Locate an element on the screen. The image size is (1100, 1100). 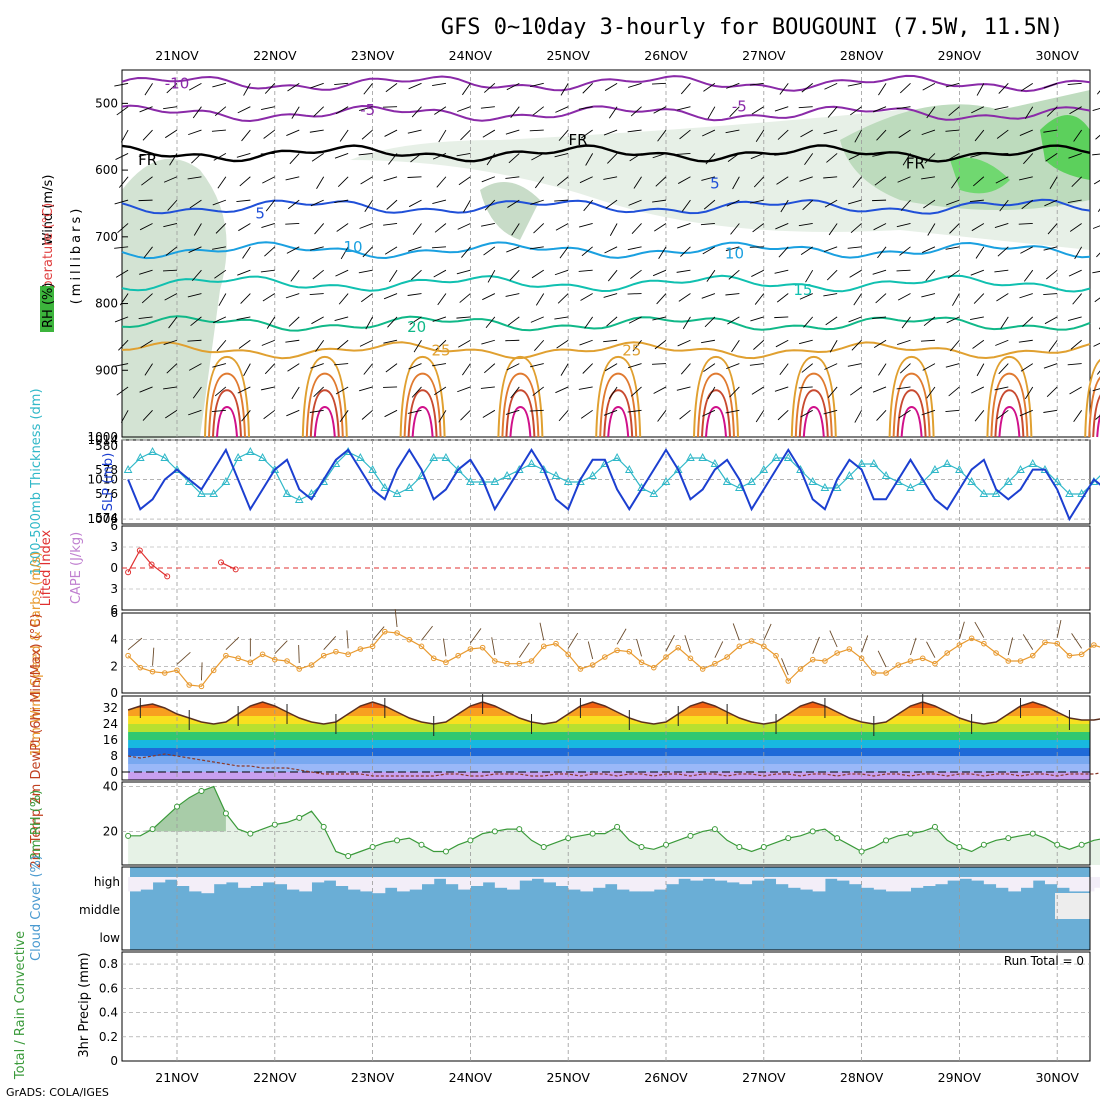
contour-label: 10 is located at coordinates (352, 247).